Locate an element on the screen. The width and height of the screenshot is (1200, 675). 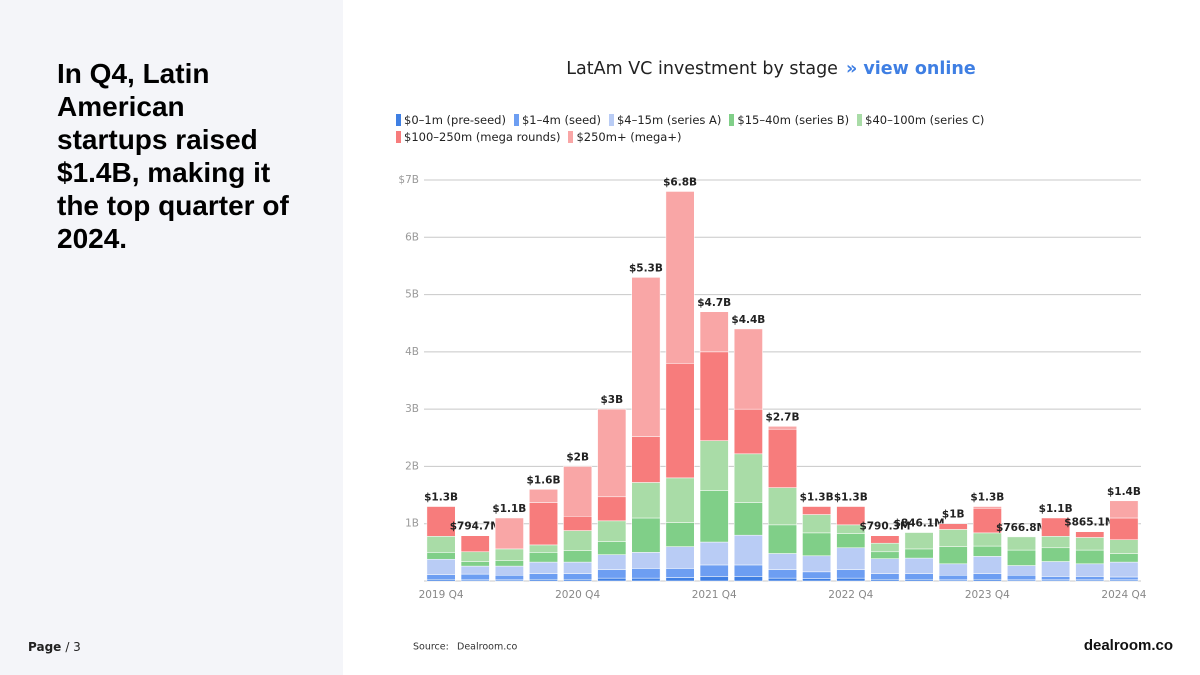
logo: dealroom.co is located at coordinates (1128, 645).